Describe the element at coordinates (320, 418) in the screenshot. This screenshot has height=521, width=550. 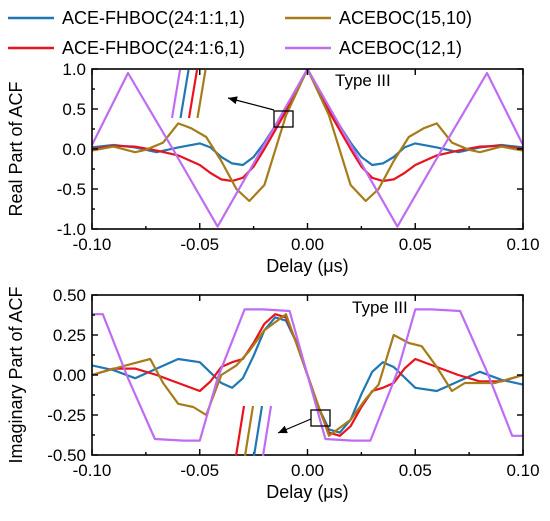
I see `imag-zoom-box` at that location.